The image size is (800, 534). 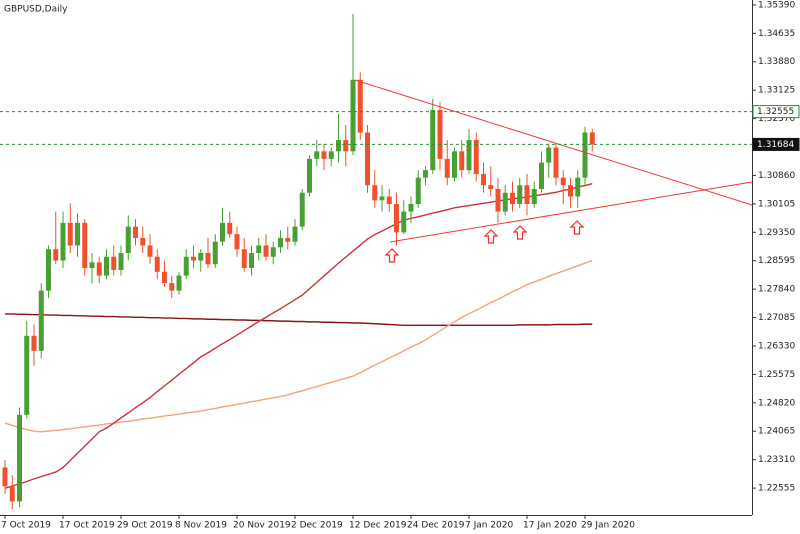 What do you see at coordinates (776, 489) in the screenshot?
I see `y-tick-label: 1.22555` at bounding box center [776, 489].